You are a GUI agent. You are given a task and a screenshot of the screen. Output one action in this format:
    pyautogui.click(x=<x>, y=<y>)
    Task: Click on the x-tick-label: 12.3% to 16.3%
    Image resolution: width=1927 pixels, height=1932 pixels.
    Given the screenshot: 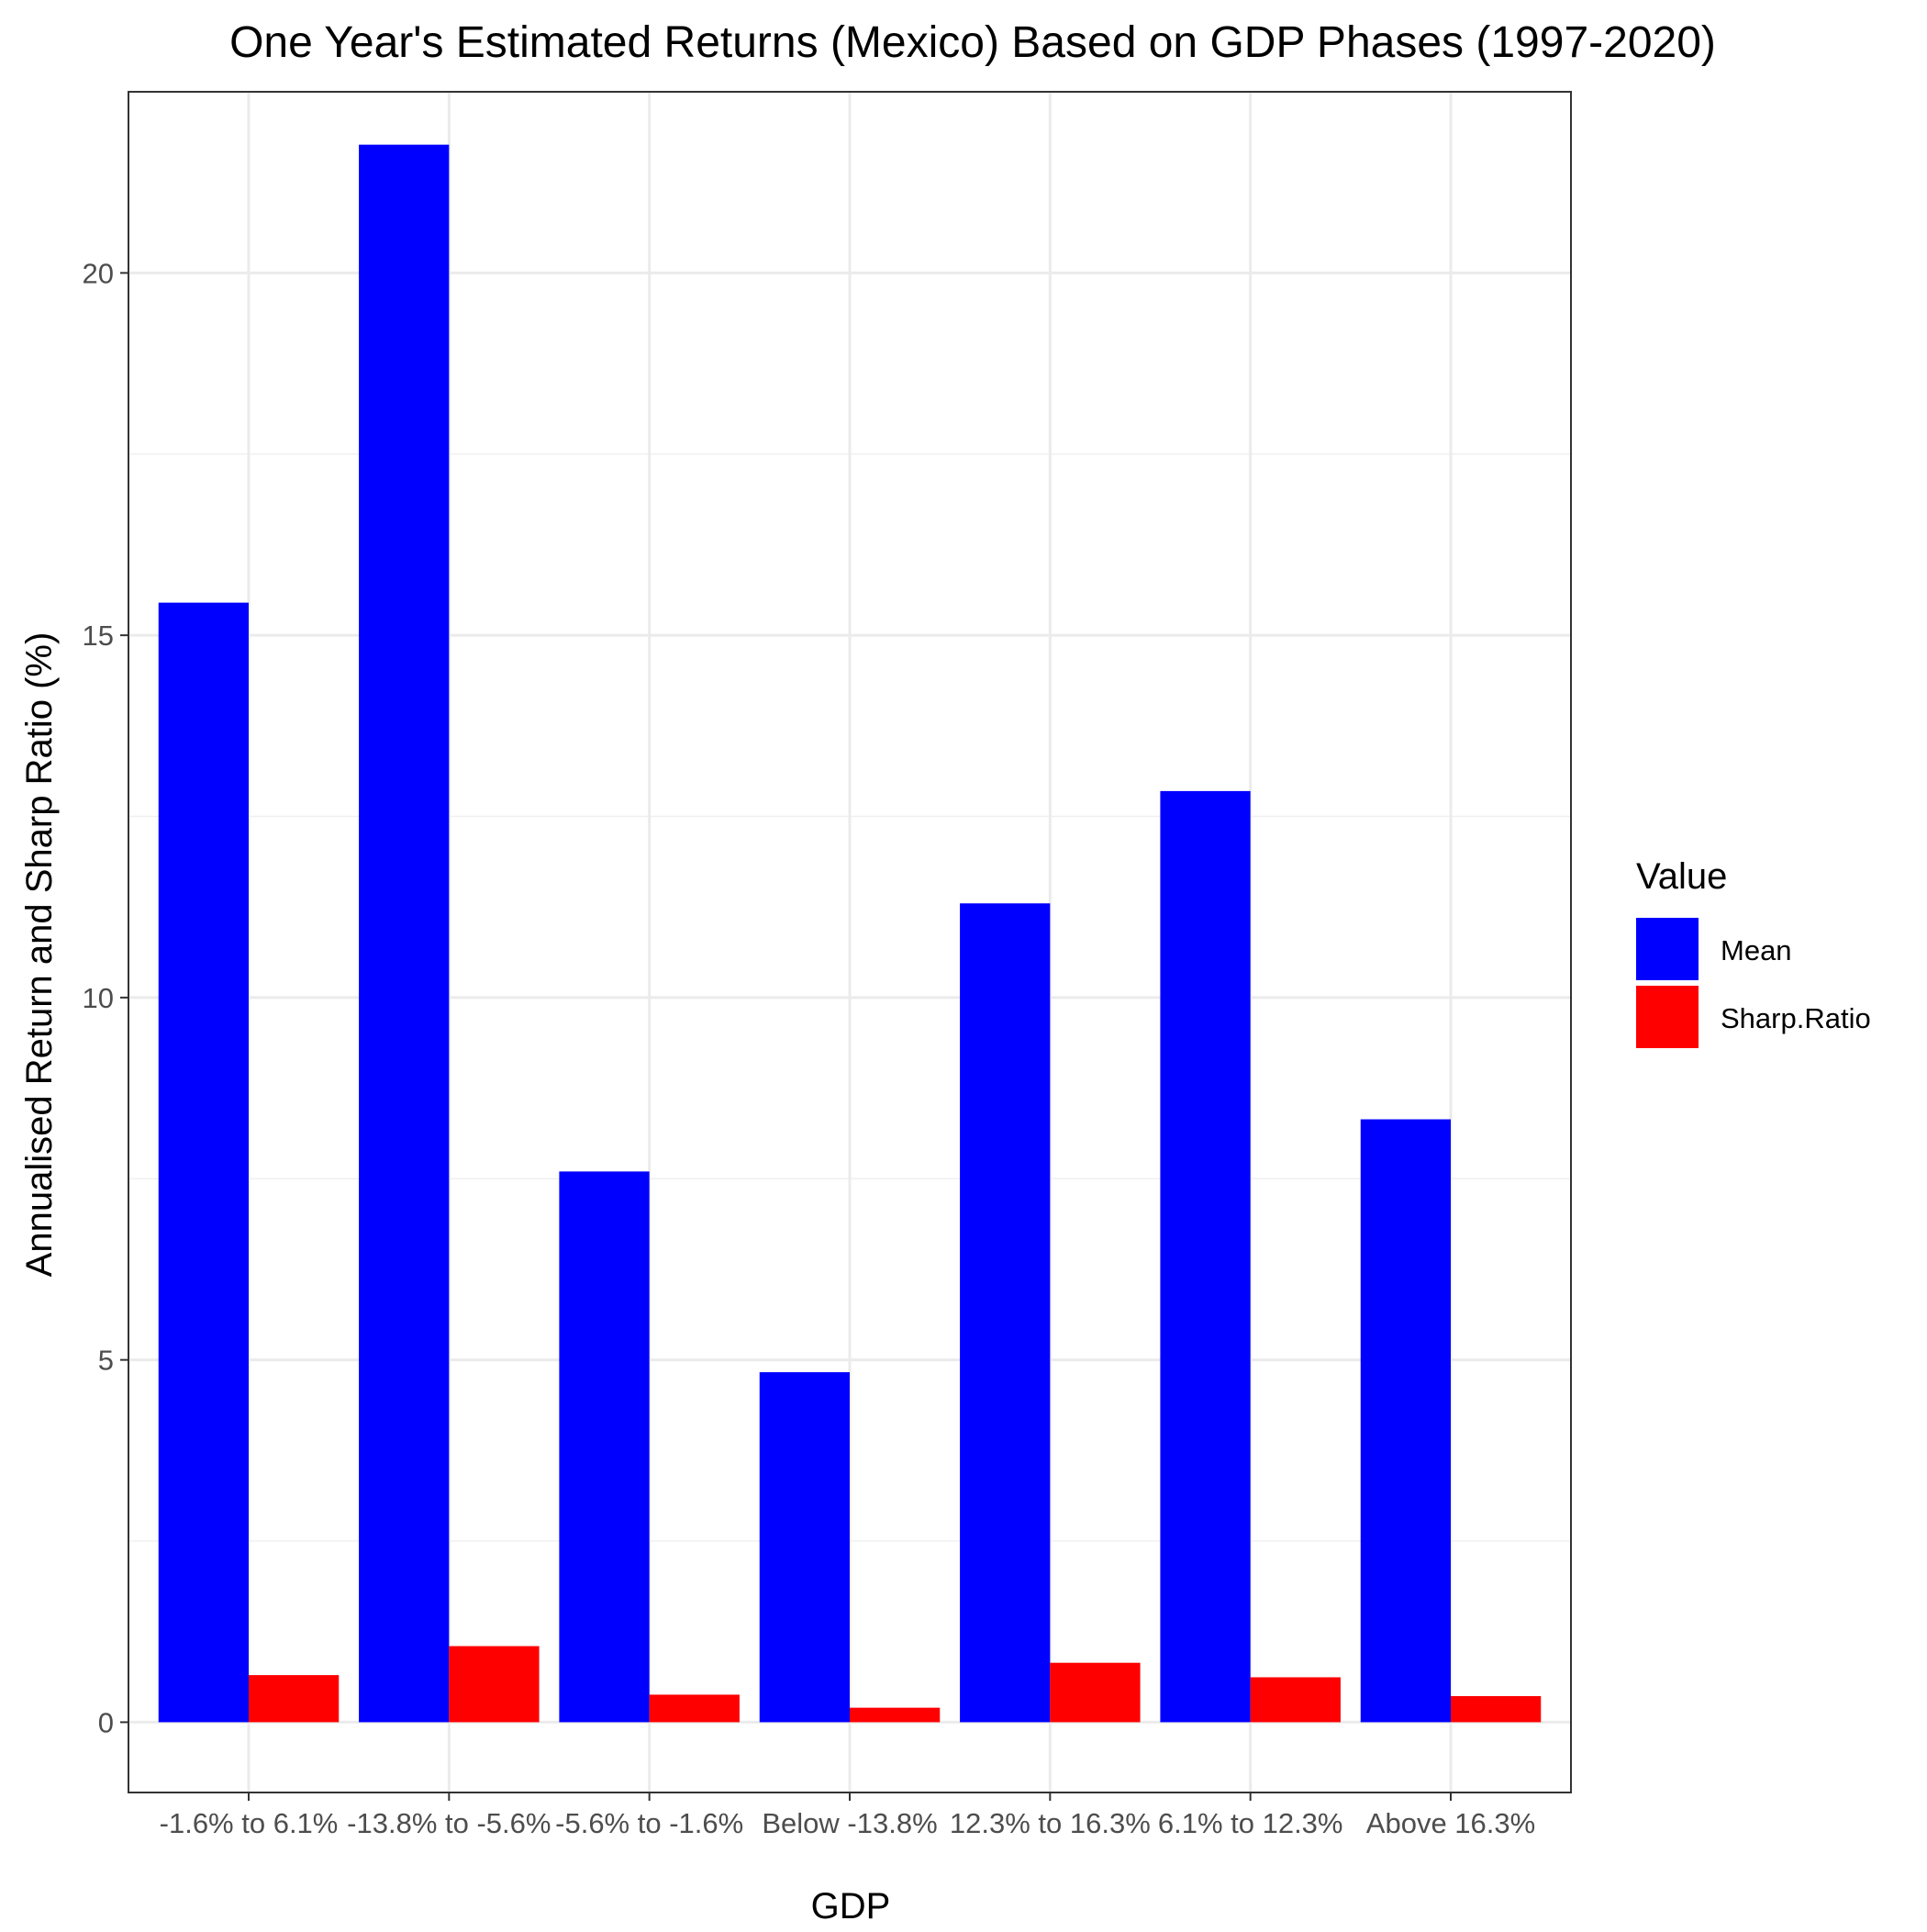 What is the action you would take?
    pyautogui.click(x=1050, y=1823)
    